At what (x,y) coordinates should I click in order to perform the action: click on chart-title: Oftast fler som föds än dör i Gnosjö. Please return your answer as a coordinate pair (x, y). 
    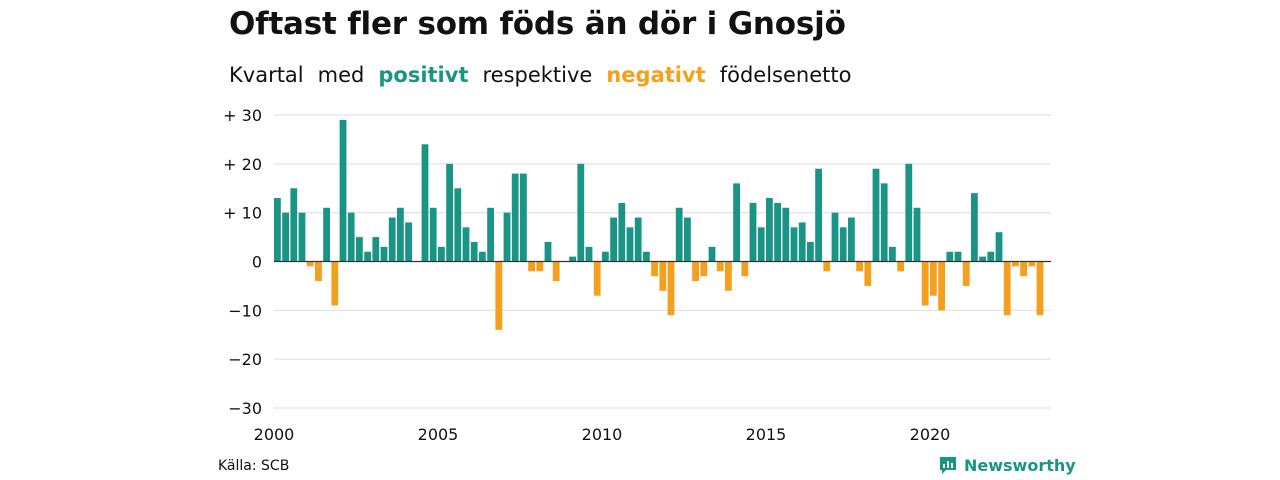
    Looking at the image, I should click on (537, 24).